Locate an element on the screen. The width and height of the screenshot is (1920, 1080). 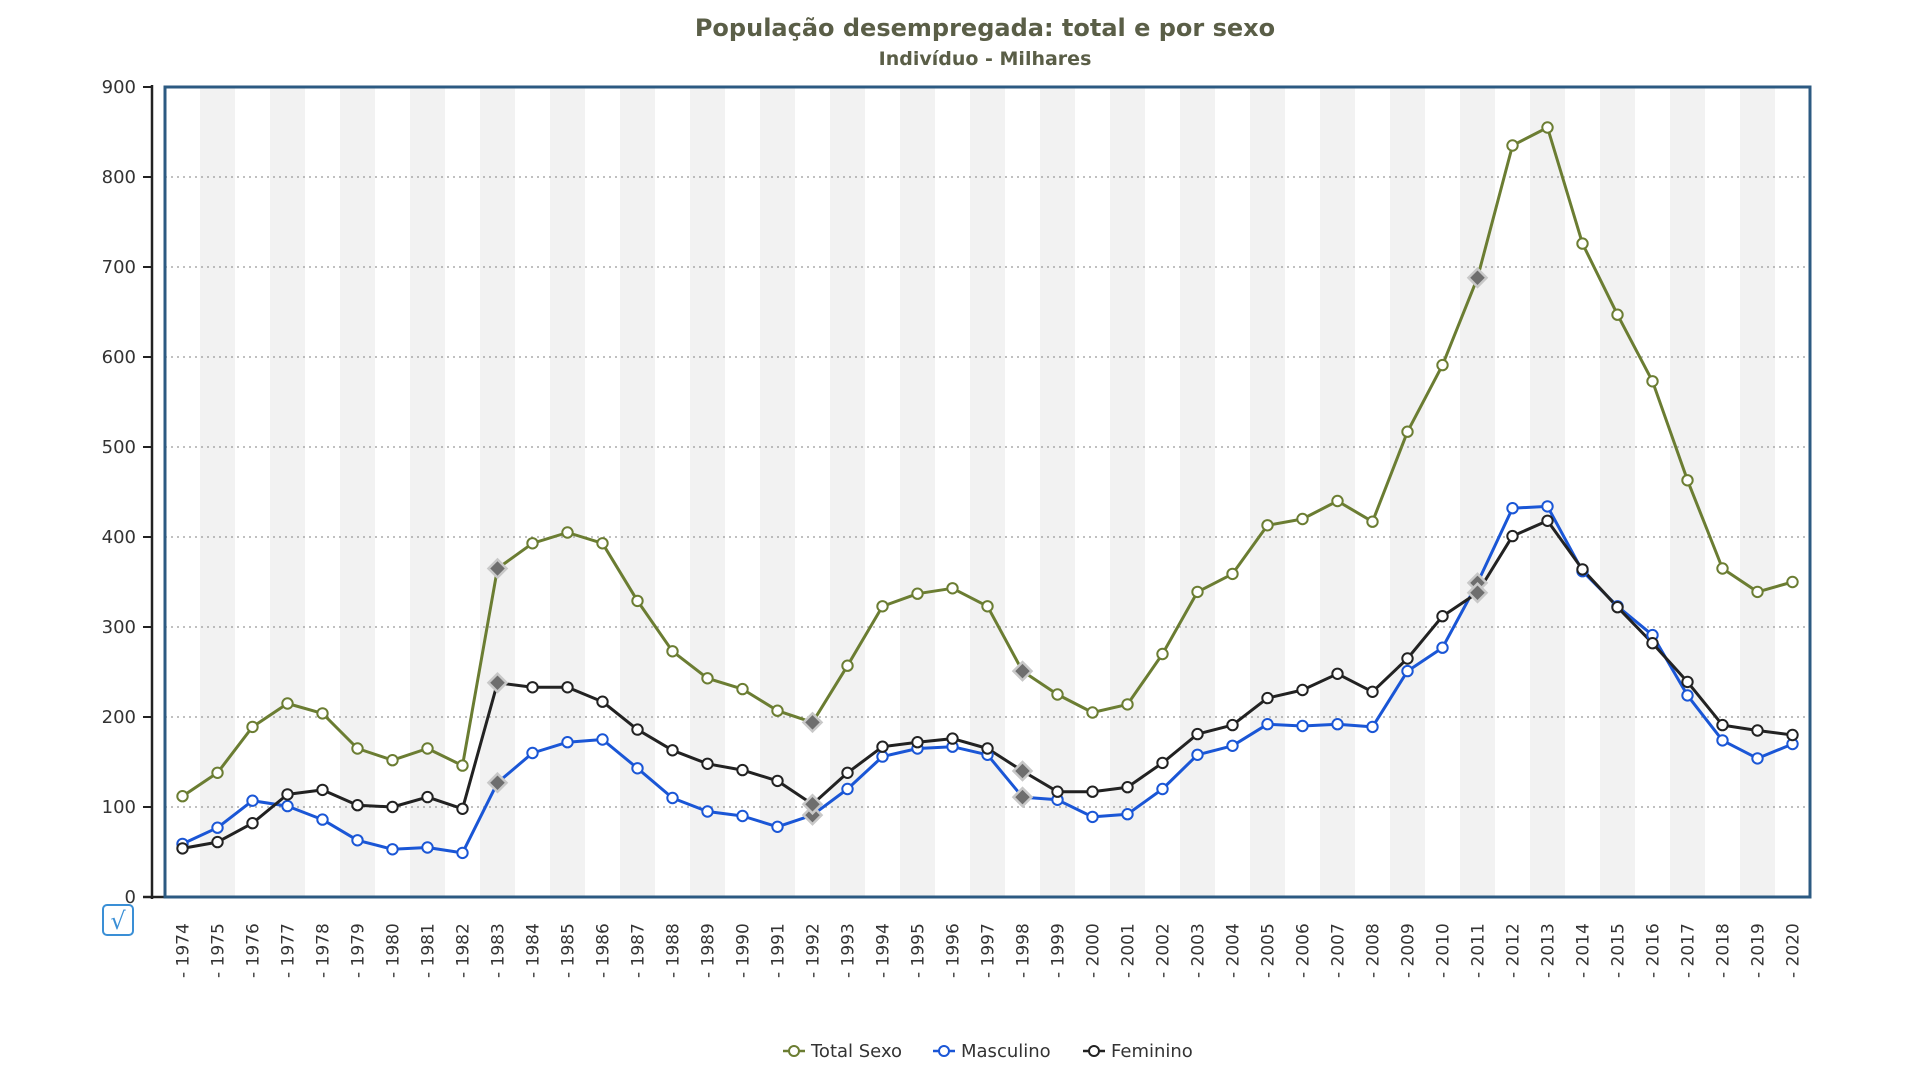
toggle-box is located at coordinates (118, 920).